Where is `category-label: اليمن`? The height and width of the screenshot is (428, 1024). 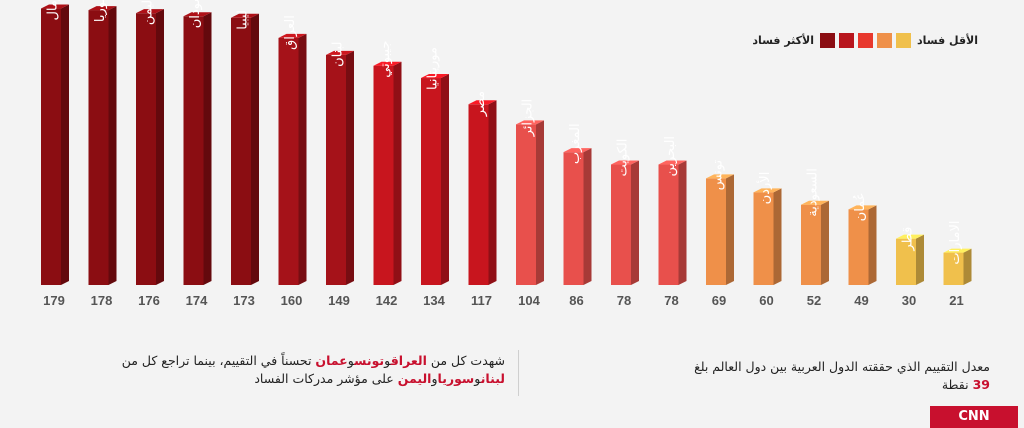
category-label: اليمن is located at coordinates (148, 12).